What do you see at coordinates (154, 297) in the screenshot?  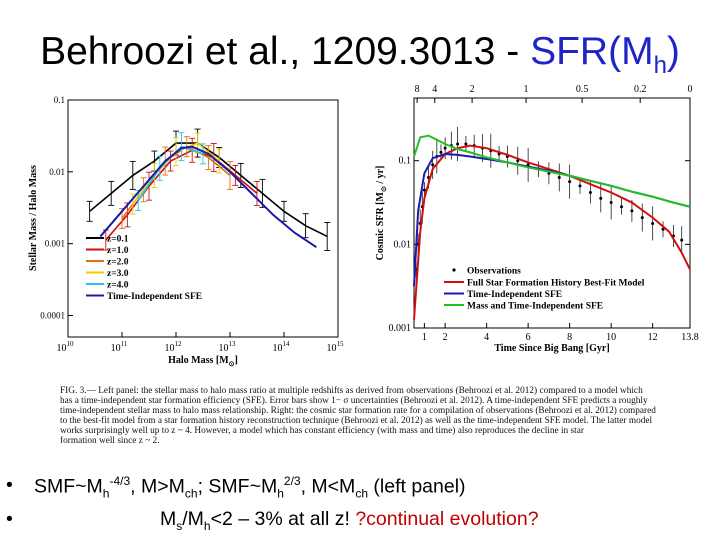 I see `left-legend-label: Time-Independent SFE` at bounding box center [154, 297].